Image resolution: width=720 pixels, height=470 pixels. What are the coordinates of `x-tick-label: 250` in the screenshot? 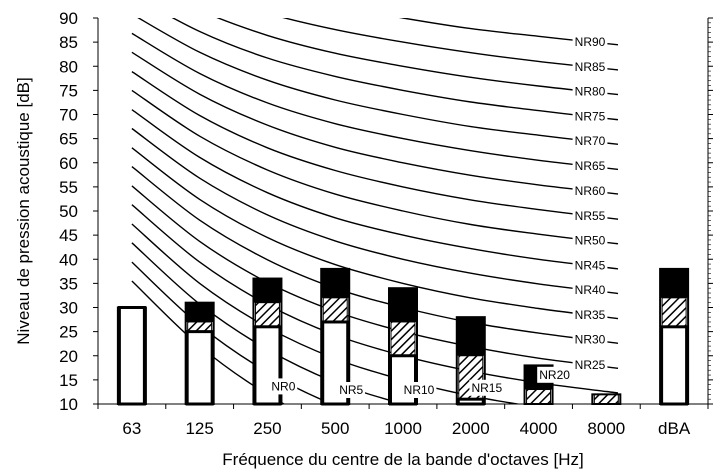 It's located at (267, 428).